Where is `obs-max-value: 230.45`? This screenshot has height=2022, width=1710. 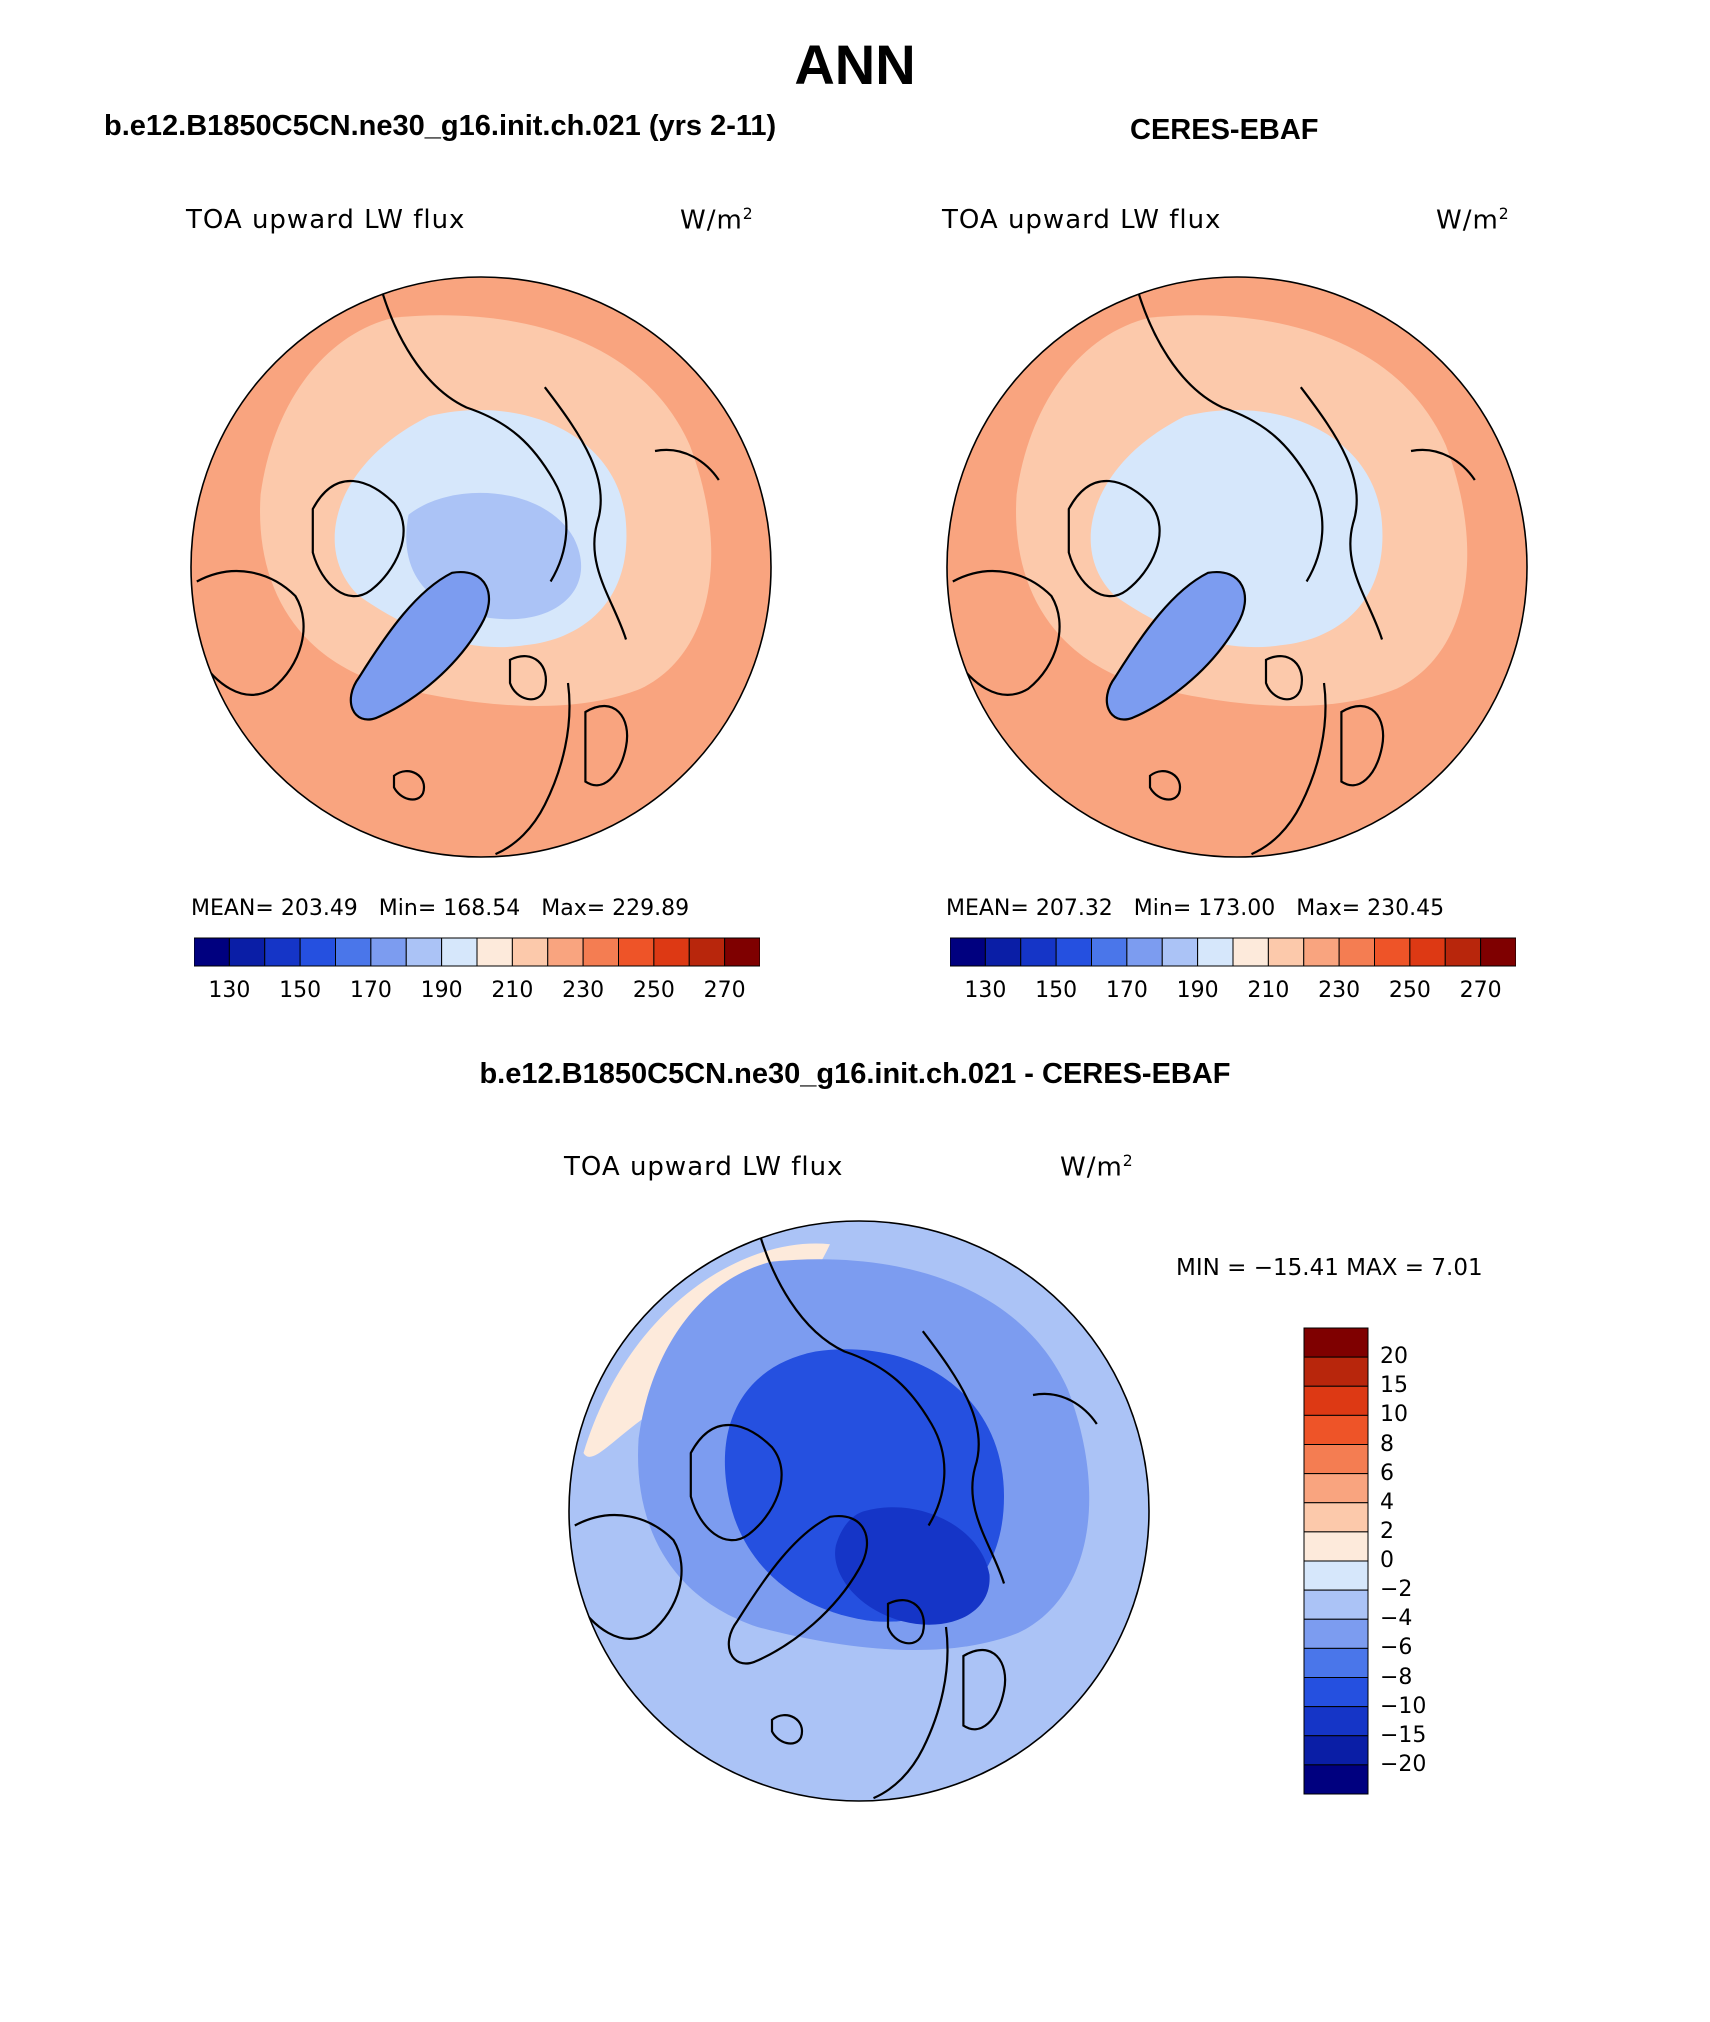
obs-max-value: 230.45 is located at coordinates (1406, 908).